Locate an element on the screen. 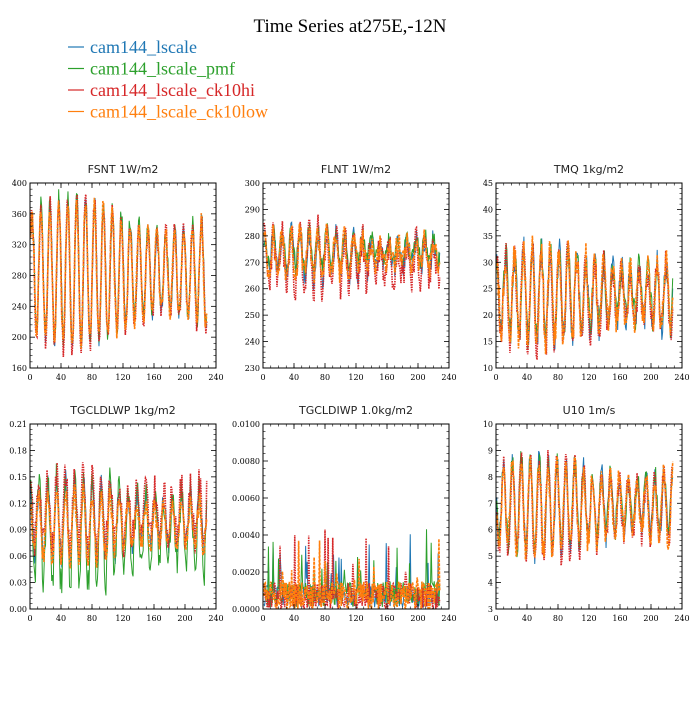 The width and height of the screenshot is (700, 705). y-tick-label: 160 is located at coordinates (19, 368).